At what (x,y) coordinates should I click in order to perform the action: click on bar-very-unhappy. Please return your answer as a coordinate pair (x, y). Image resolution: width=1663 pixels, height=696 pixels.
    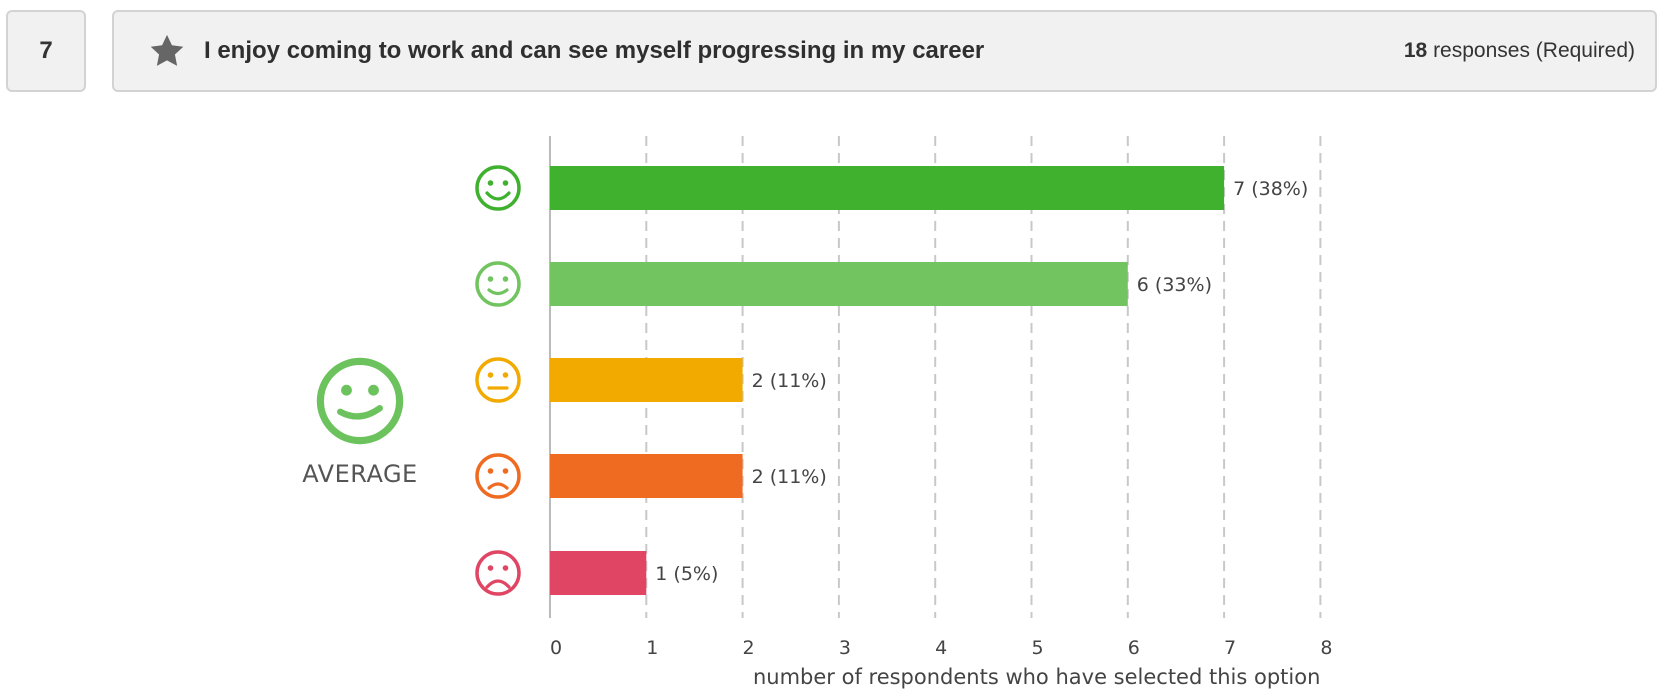
    Looking at the image, I should click on (598, 573).